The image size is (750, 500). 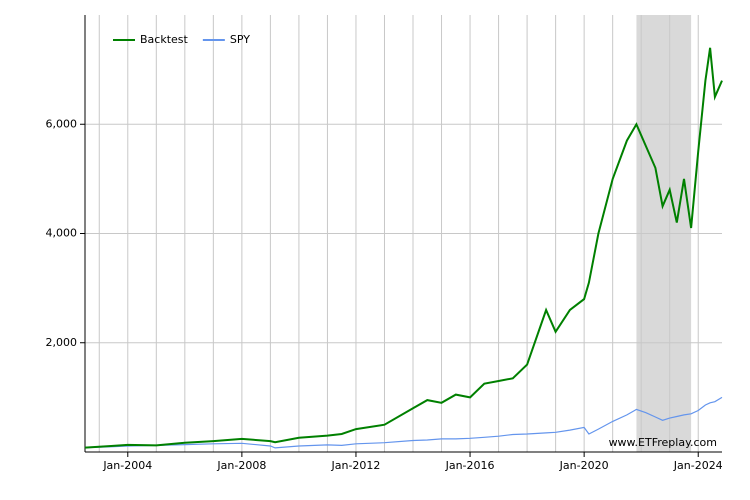 What do you see at coordinates (356, 465) in the screenshot?
I see `x-tick-label: Jan-2012` at bounding box center [356, 465].